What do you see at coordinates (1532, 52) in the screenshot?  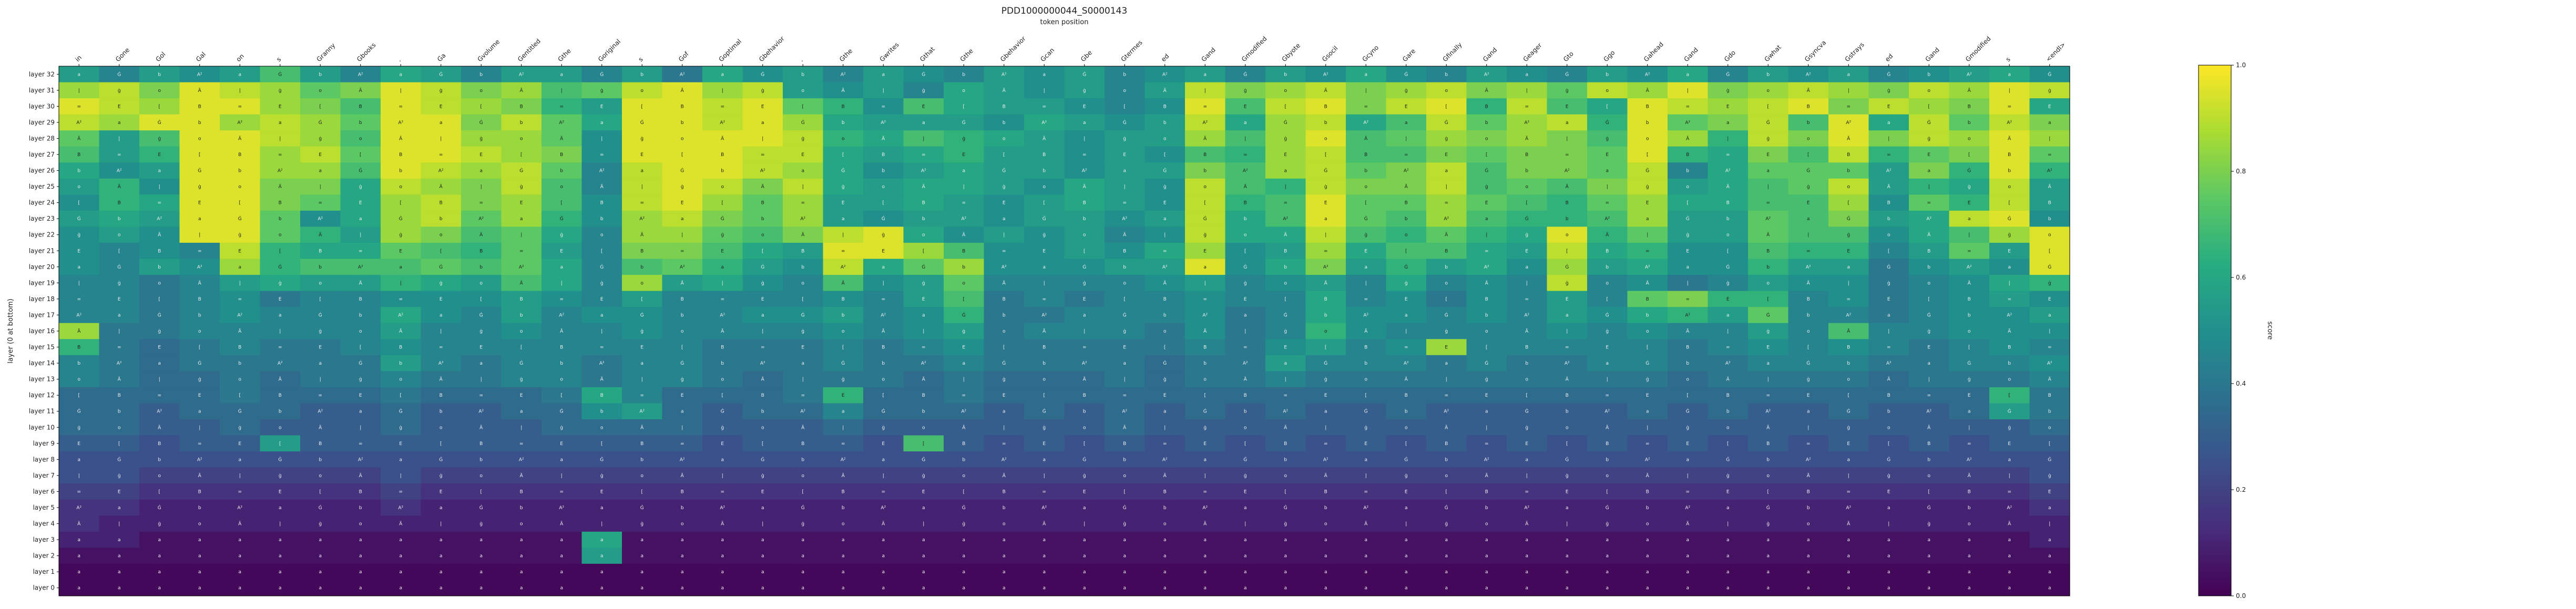 I see `x-tick-label: Geager` at bounding box center [1532, 52].